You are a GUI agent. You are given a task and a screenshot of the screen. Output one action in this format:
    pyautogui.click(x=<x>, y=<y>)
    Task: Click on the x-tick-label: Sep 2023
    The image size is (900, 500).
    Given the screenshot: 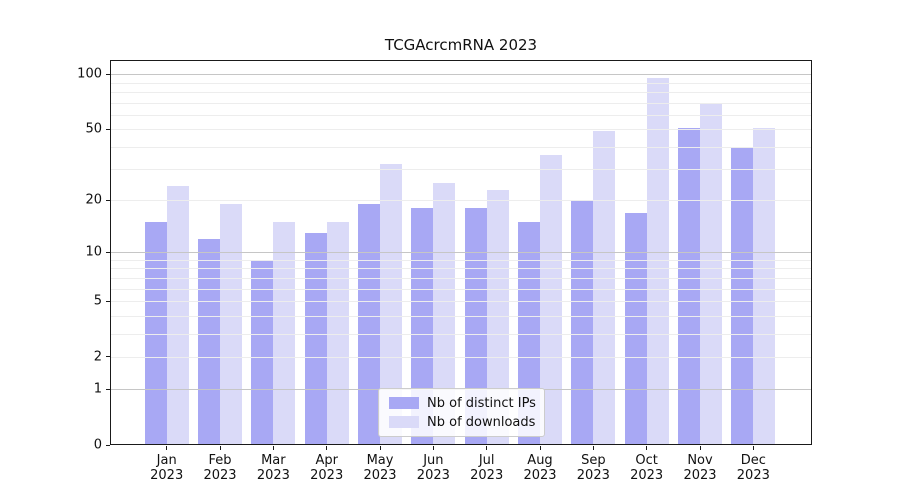 What is the action you would take?
    pyautogui.click(x=593, y=468)
    